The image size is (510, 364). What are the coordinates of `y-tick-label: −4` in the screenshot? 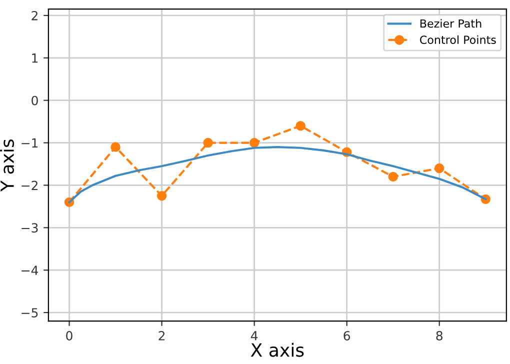 It's located at (30, 270).